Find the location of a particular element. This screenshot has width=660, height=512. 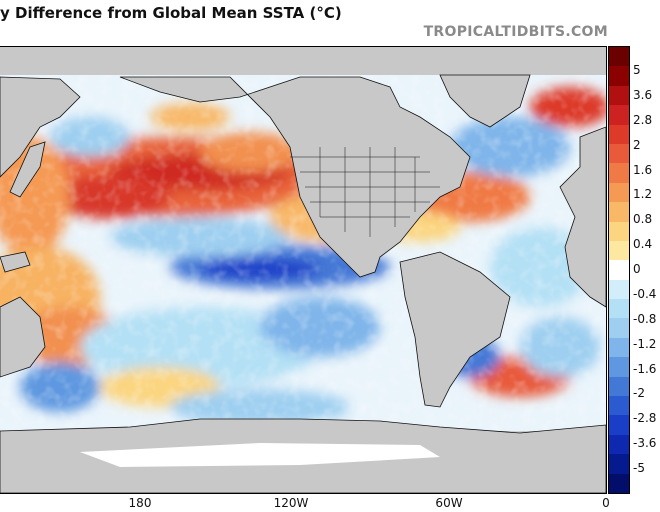

color-scale-label: 3.6 is located at coordinates (643, 94).